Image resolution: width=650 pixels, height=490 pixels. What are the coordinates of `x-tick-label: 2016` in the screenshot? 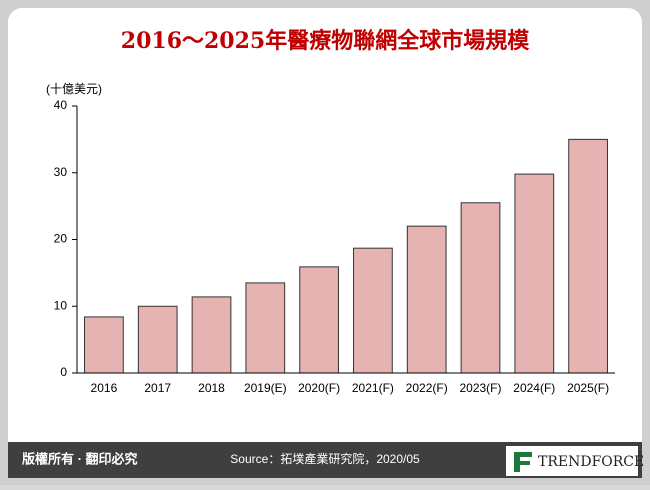 It's located at (104, 388).